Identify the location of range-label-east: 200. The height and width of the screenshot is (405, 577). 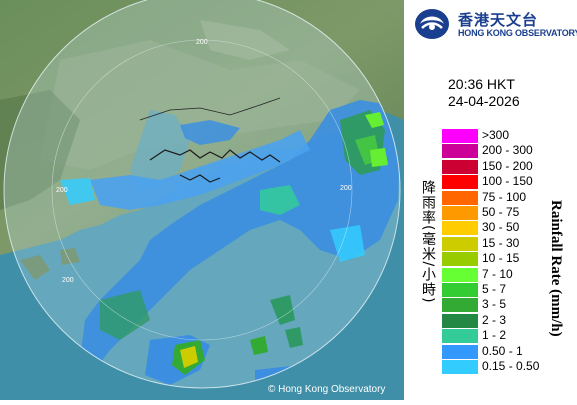
(346, 188).